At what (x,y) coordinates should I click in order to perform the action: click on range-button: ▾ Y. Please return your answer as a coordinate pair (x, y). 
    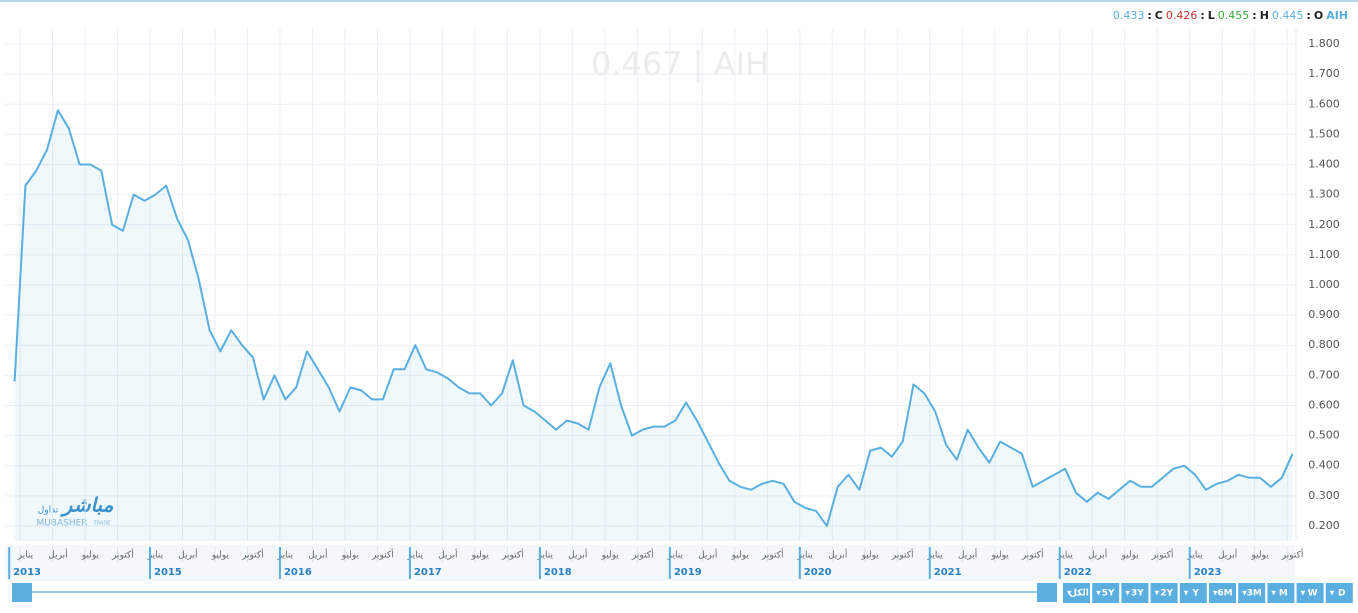
    Looking at the image, I should click on (1193, 593).